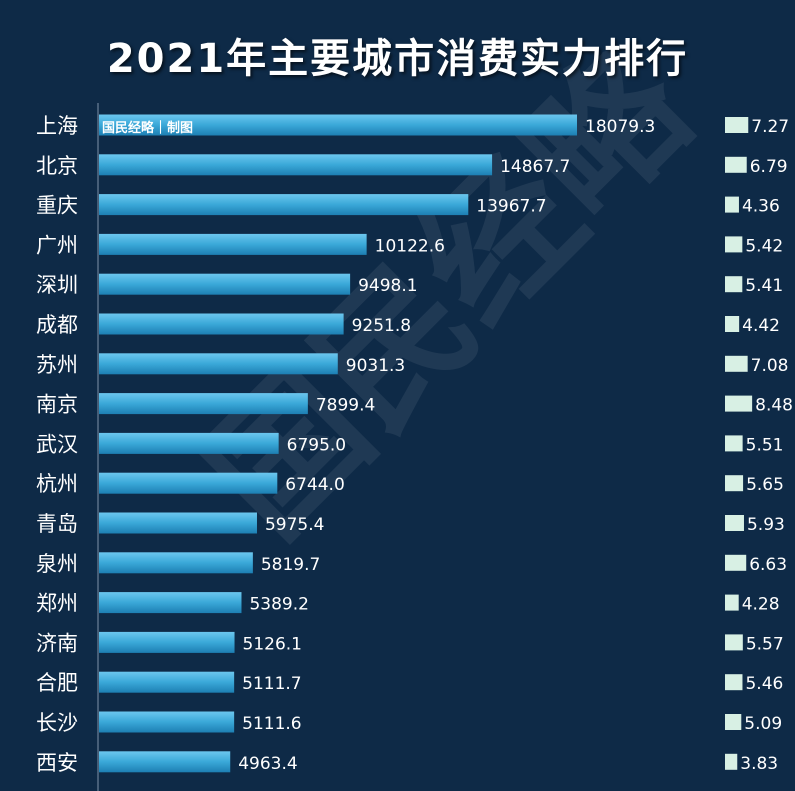  Describe the element at coordinates (57, 365) in the screenshot. I see `category-label: 苏州` at that location.